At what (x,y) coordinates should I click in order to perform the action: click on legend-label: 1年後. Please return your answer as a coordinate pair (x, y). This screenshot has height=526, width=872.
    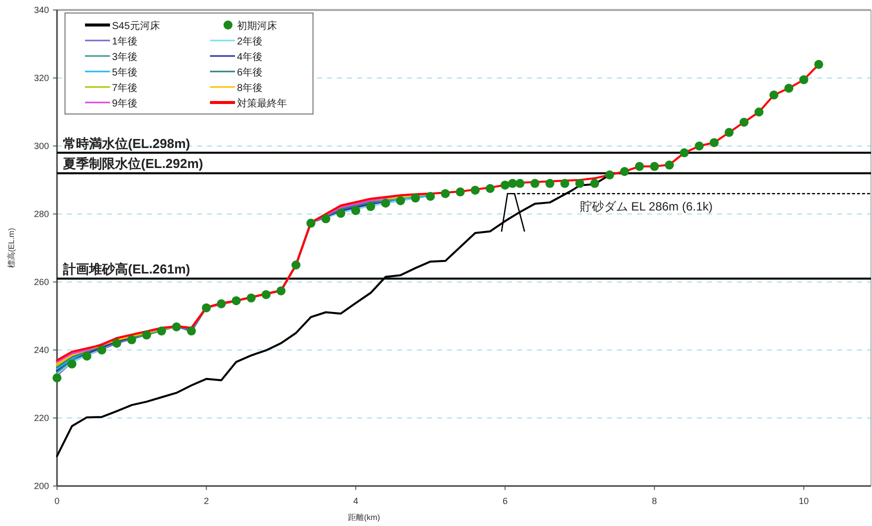
    Looking at the image, I should click on (125, 42).